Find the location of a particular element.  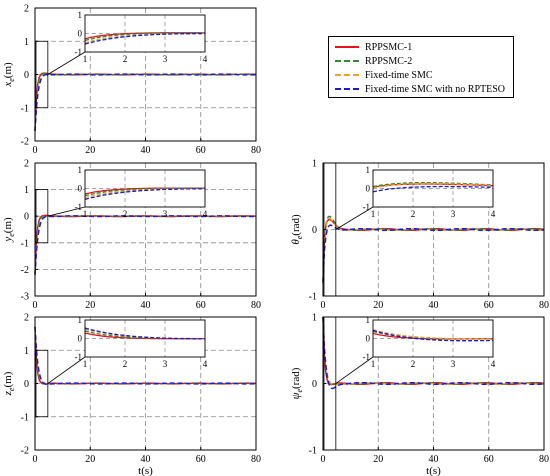

inset-psi: 1 2 3 4 -1 0 1 is located at coordinates (429, 342).